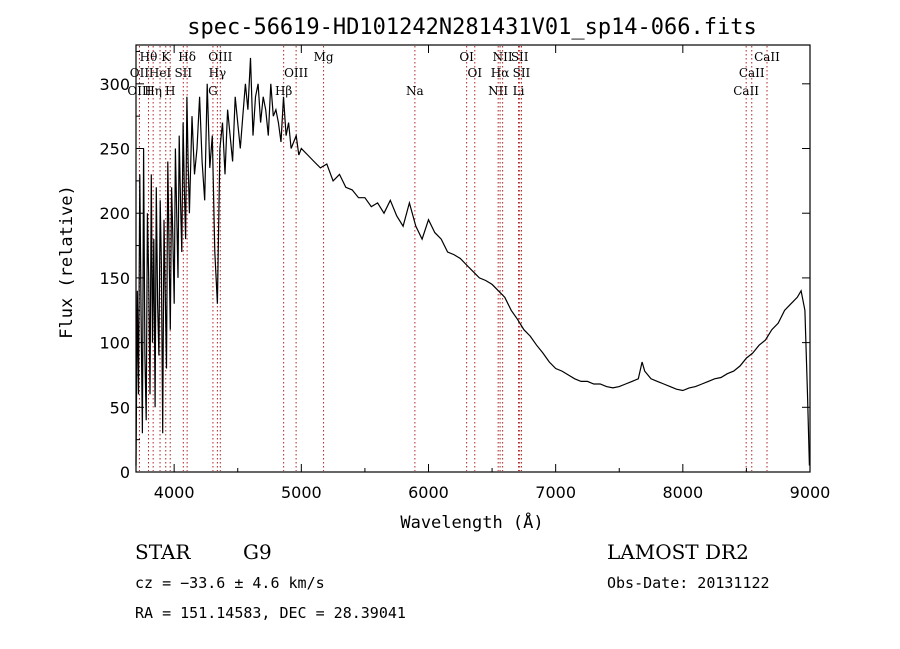  Describe the element at coordinates (428, 492) in the screenshot. I see `x-tick-label: 6000` at that location.